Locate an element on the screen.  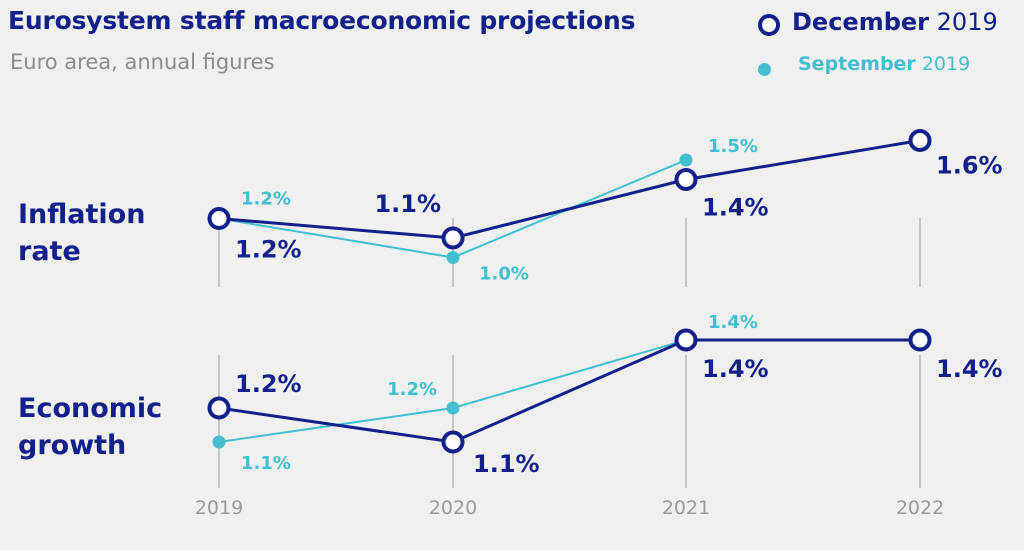
row-label-inflation-line1: Inflation is located at coordinates (82, 214).